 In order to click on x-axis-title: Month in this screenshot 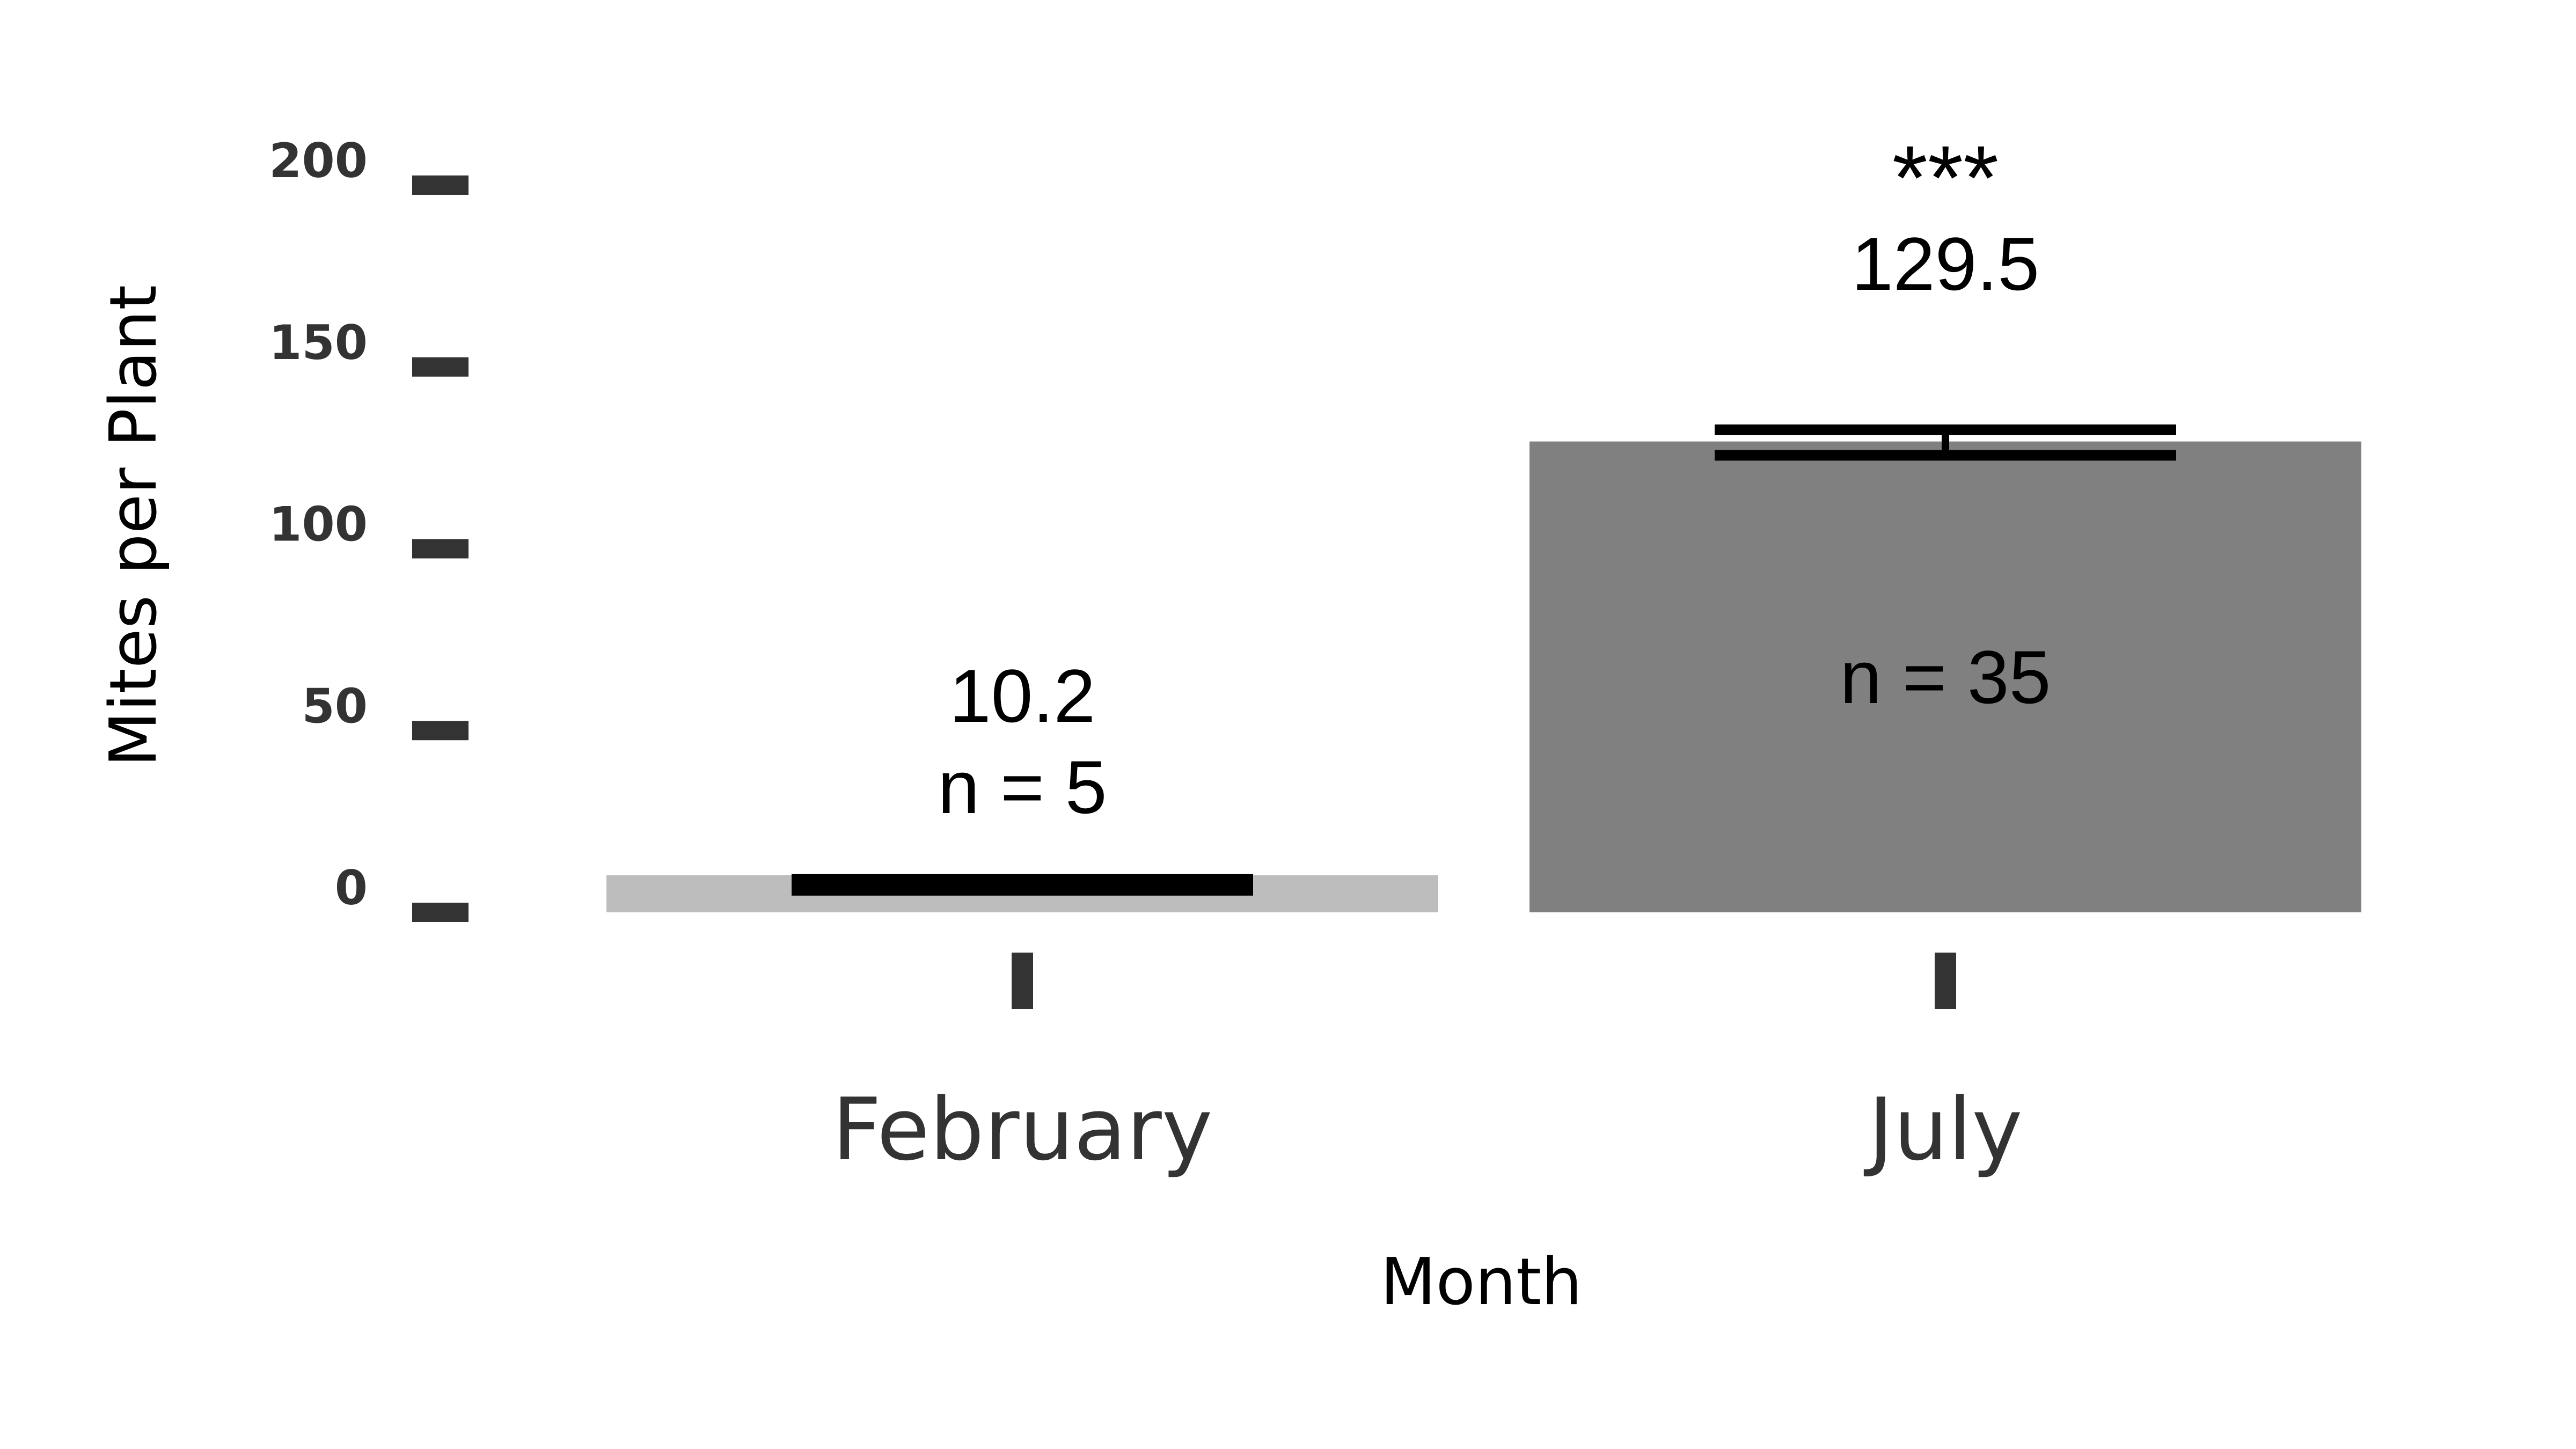, I will do `click(1481, 1282)`.